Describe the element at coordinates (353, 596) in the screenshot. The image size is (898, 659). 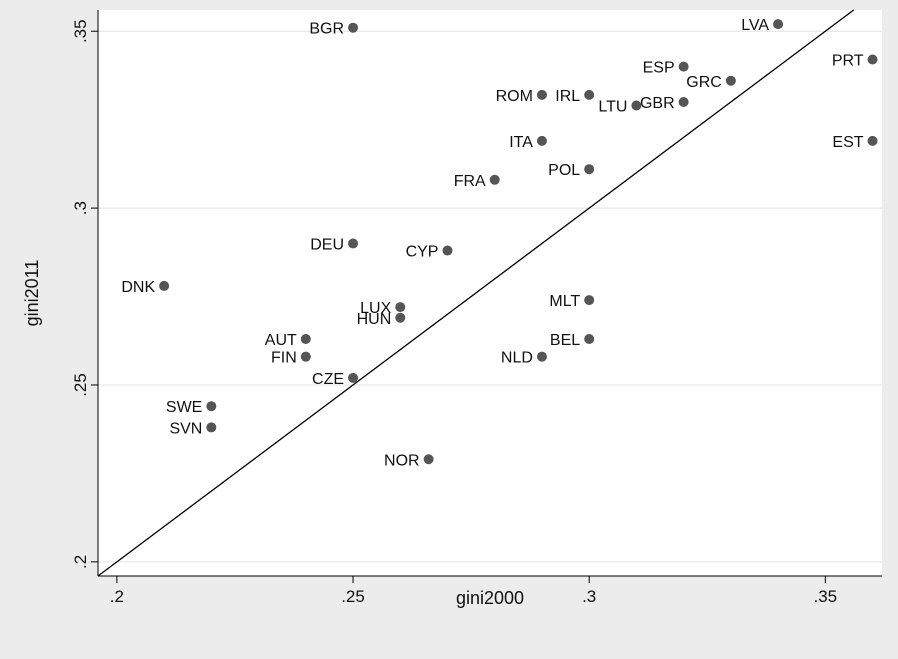
I see `x-tick-label: .25` at that location.